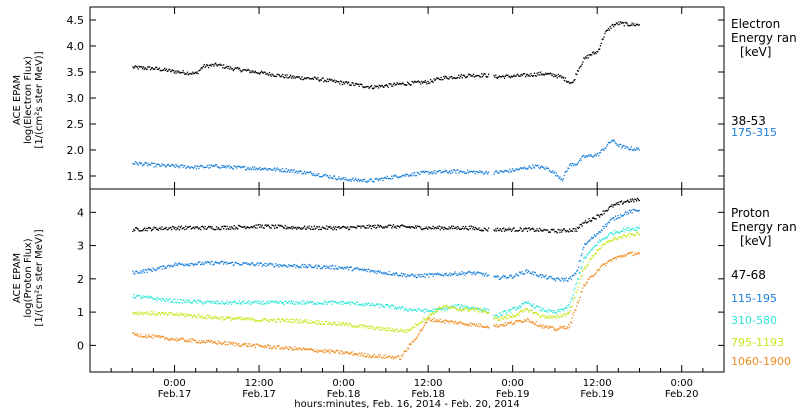 The height and width of the screenshot is (410, 800). I want to click on xtick-date-label: Feb.17, so click(175, 394).